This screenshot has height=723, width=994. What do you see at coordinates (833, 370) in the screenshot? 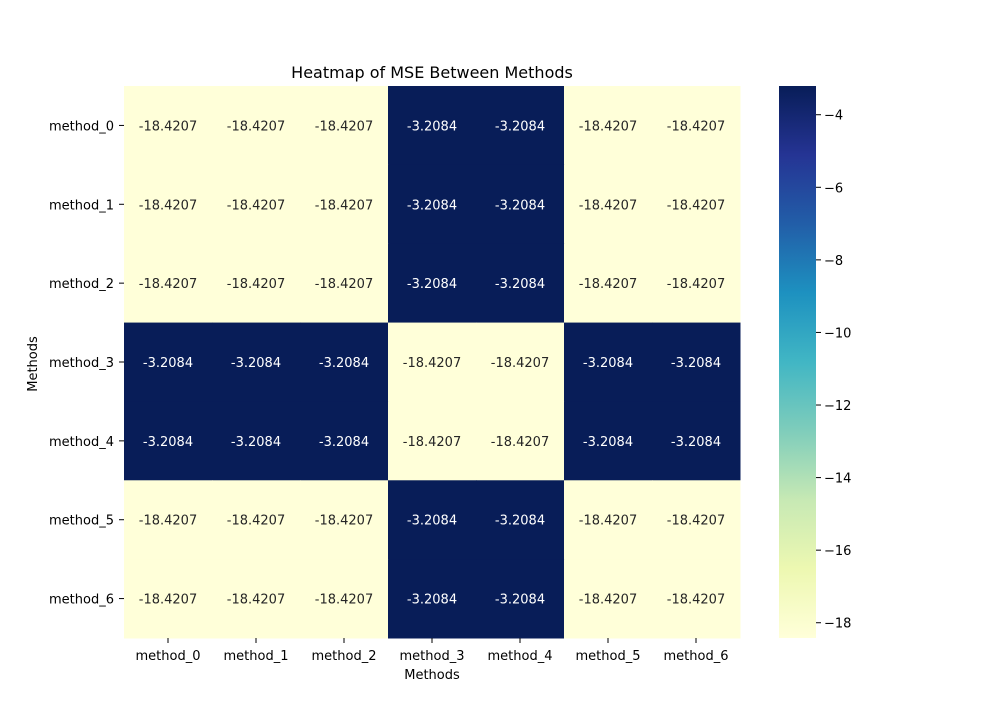
I see `colorbar-ticks: −4 −6 −8 −10 −12 −14 −16 −18` at bounding box center [833, 370].